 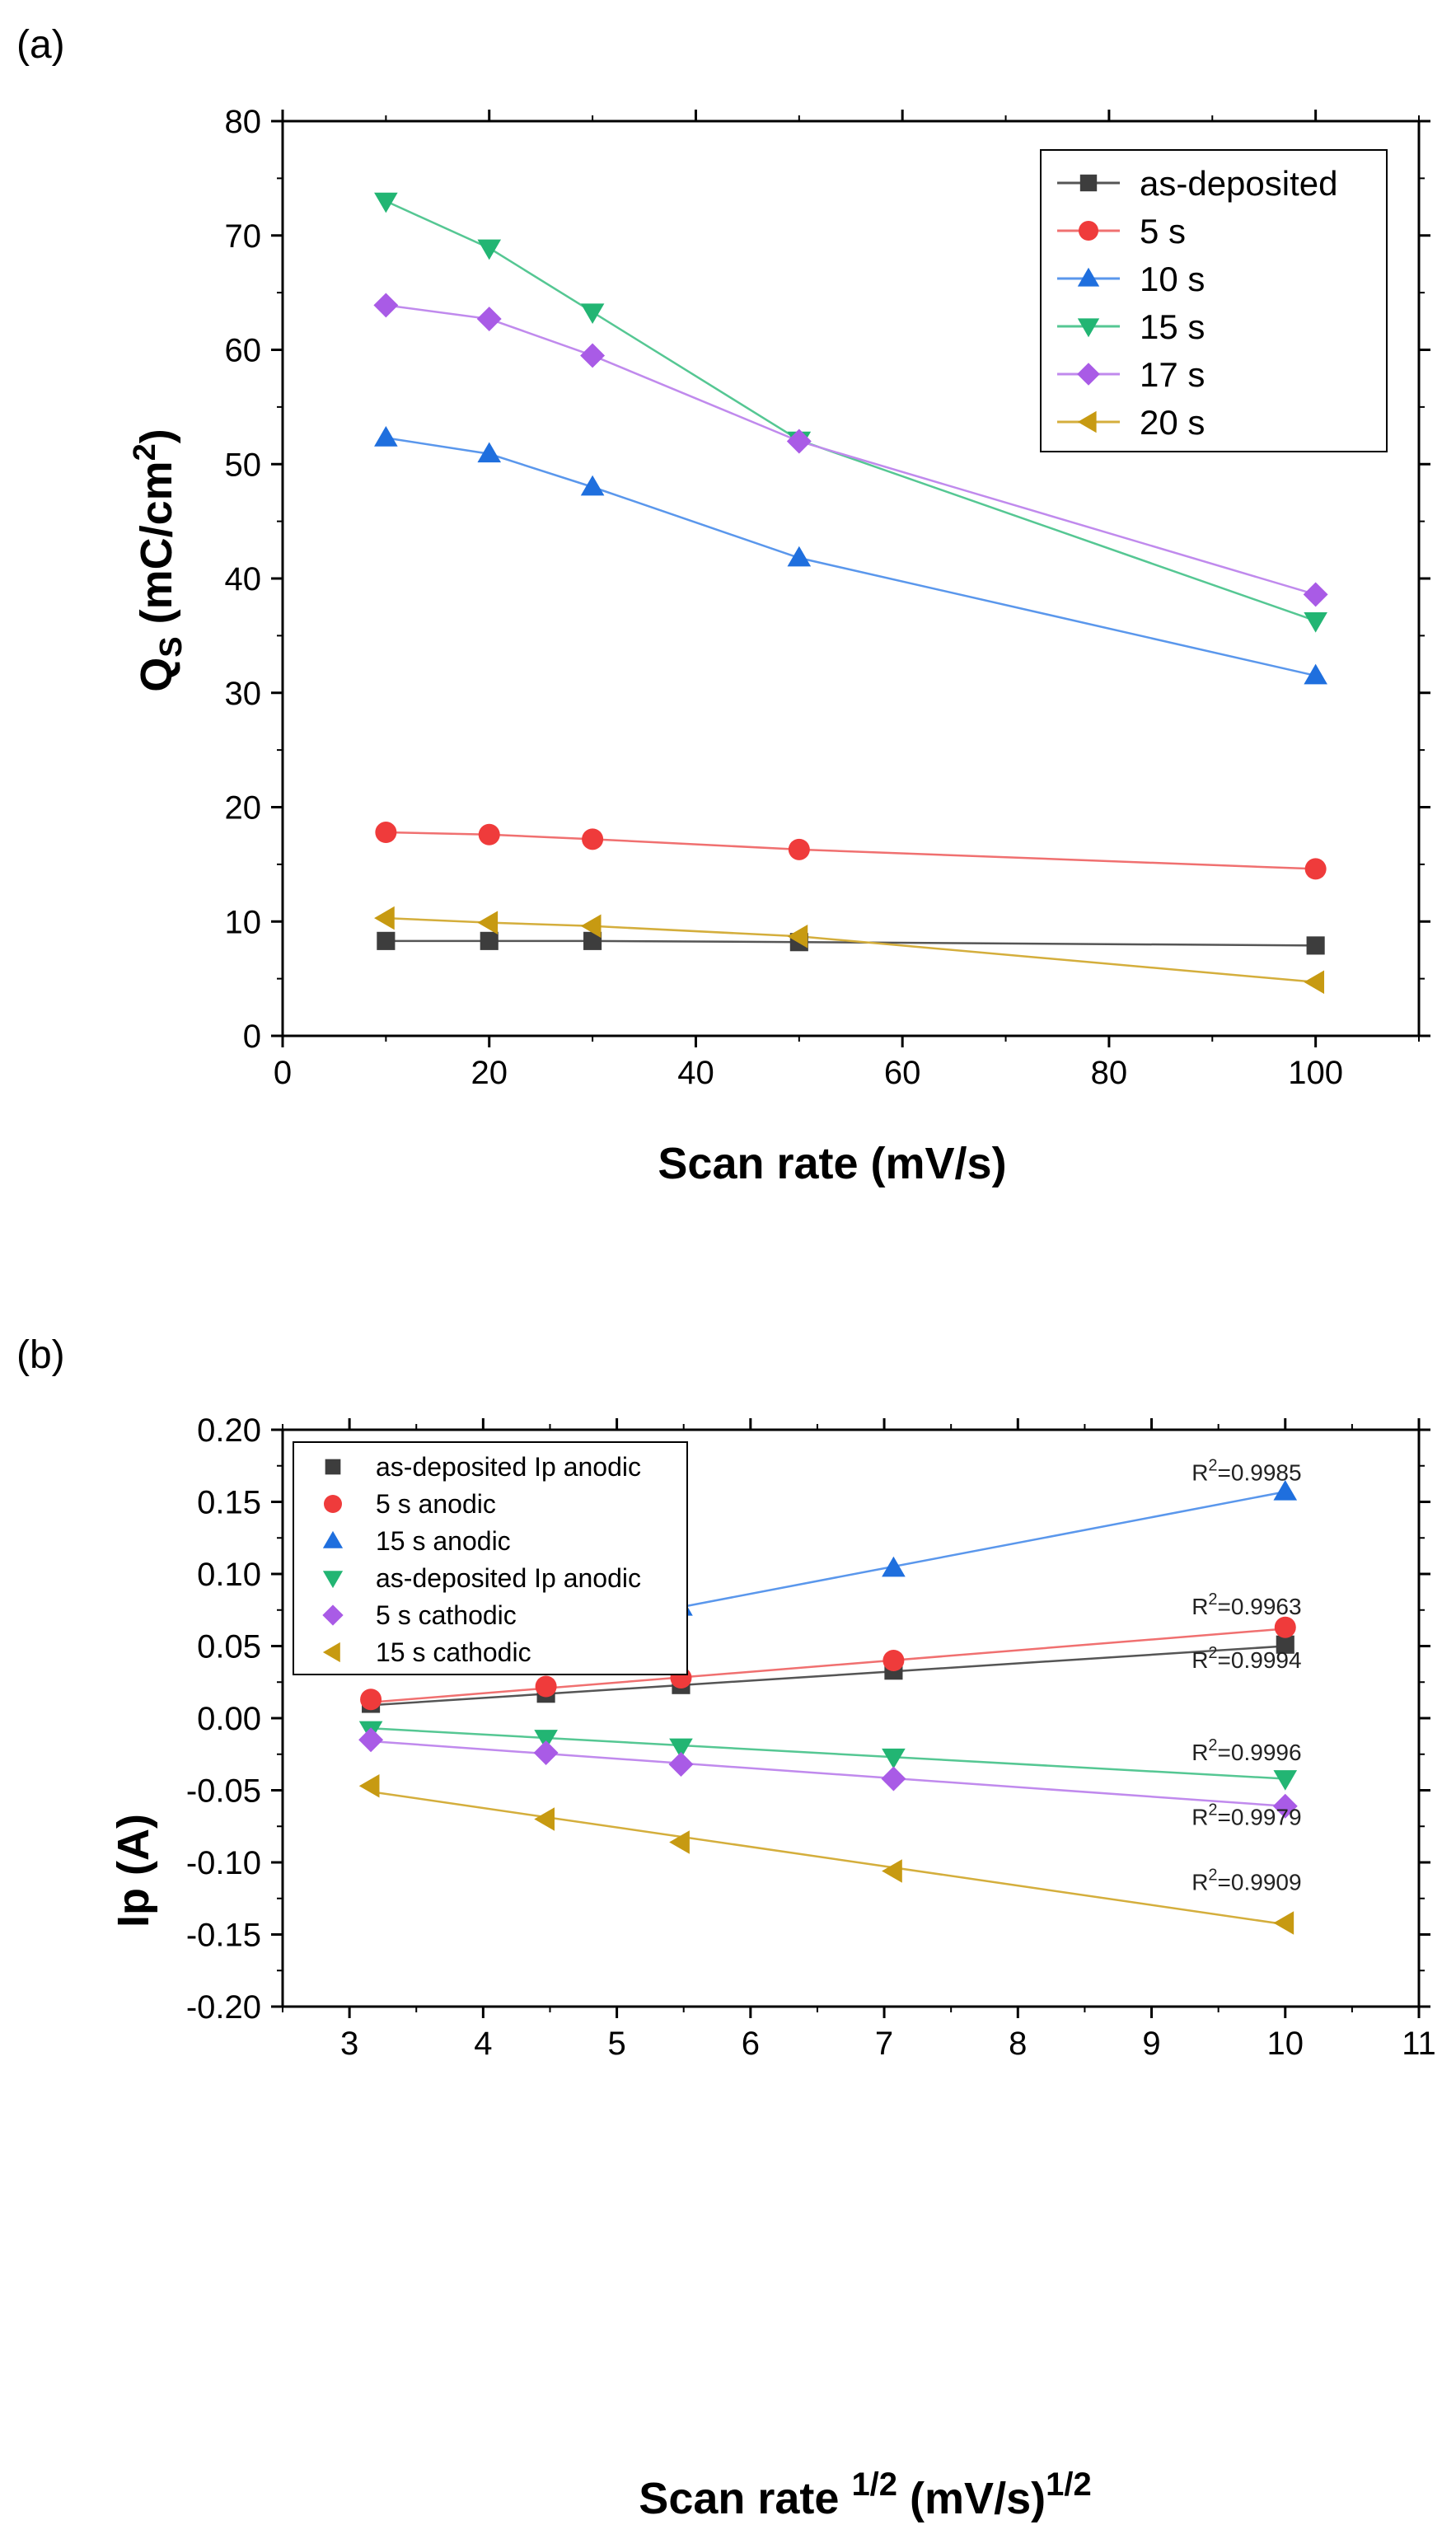 I want to click on a-legend: as-deposited 5 s 10 s 15 s 17 s 20 s, so click(x=1214, y=300).